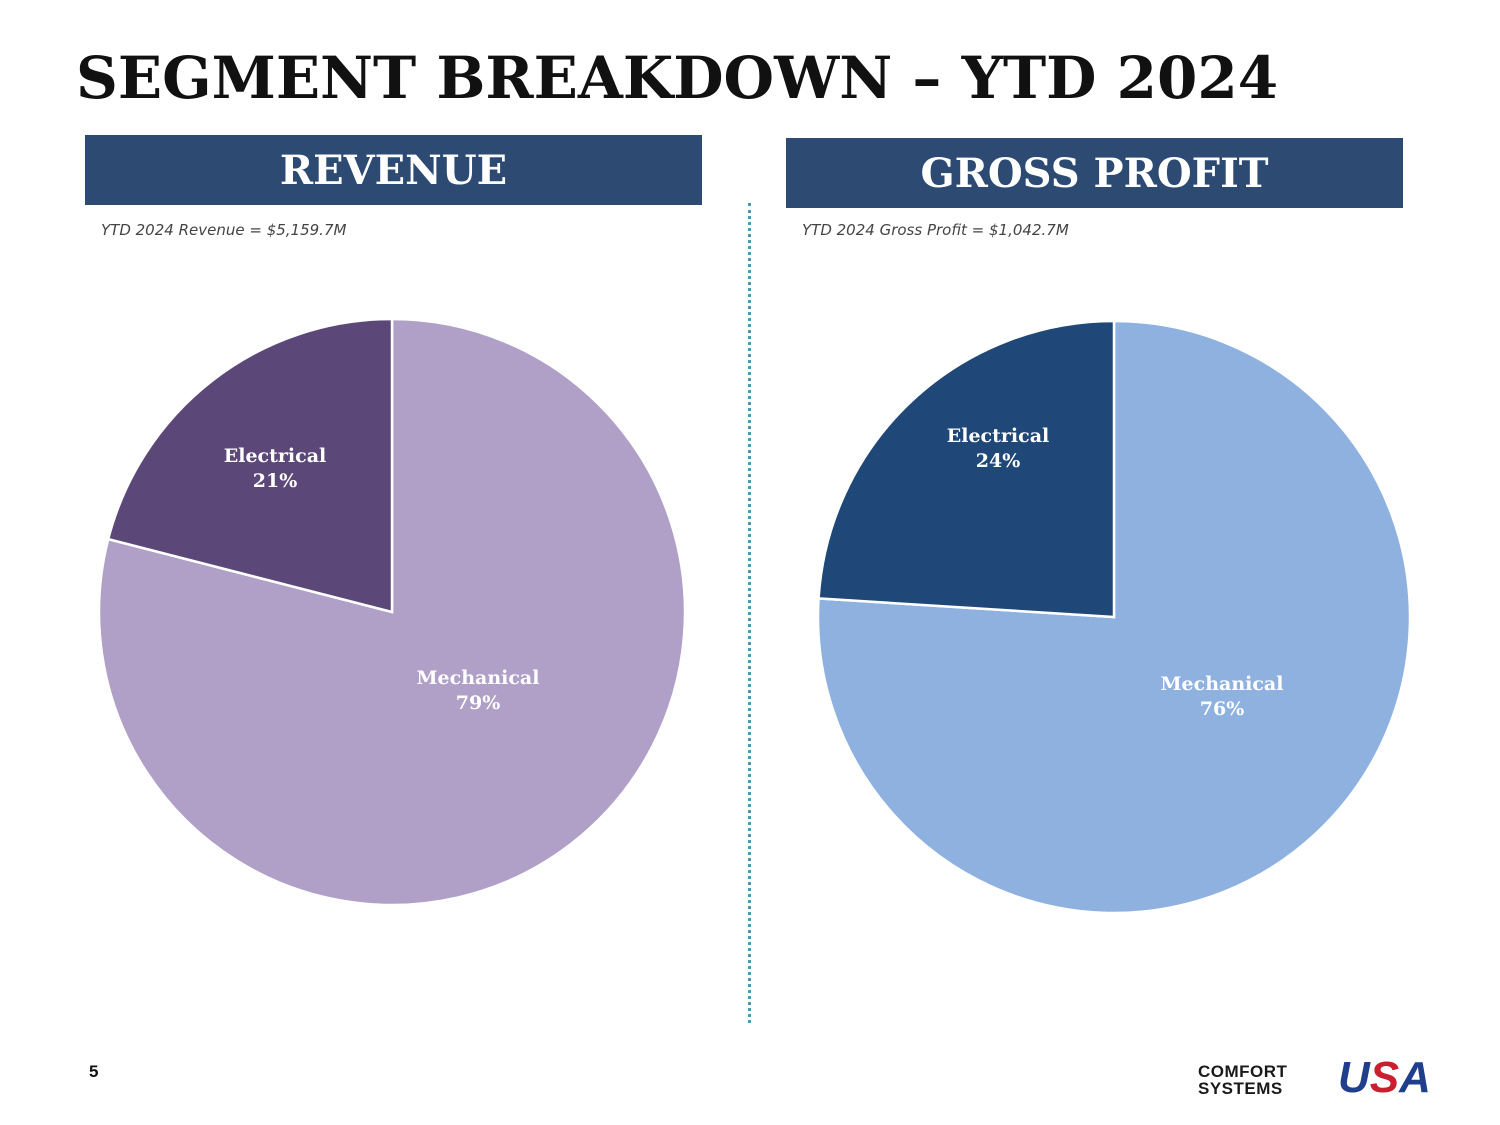  Describe the element at coordinates (935, 230) in the screenshot. I see `gross-profit-subtitle: YTD 2024 Gross Profit = $1,042.7M` at that location.